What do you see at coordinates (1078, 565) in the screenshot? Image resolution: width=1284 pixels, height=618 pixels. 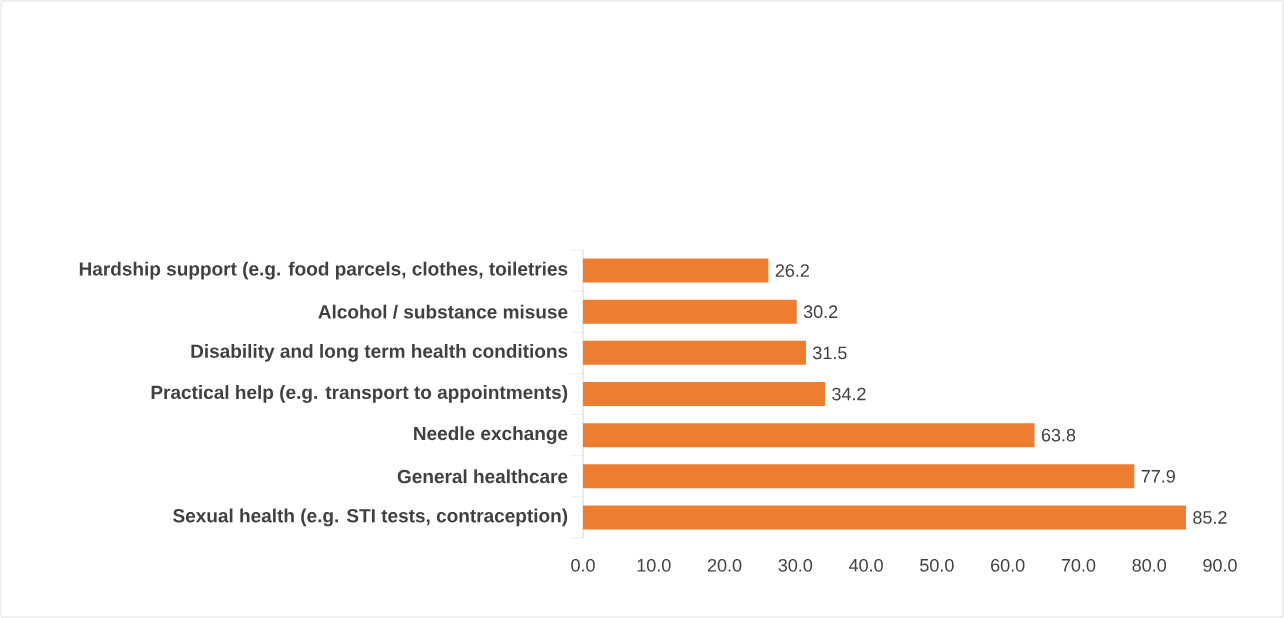 I see `x-tick-label: 70.0` at bounding box center [1078, 565].